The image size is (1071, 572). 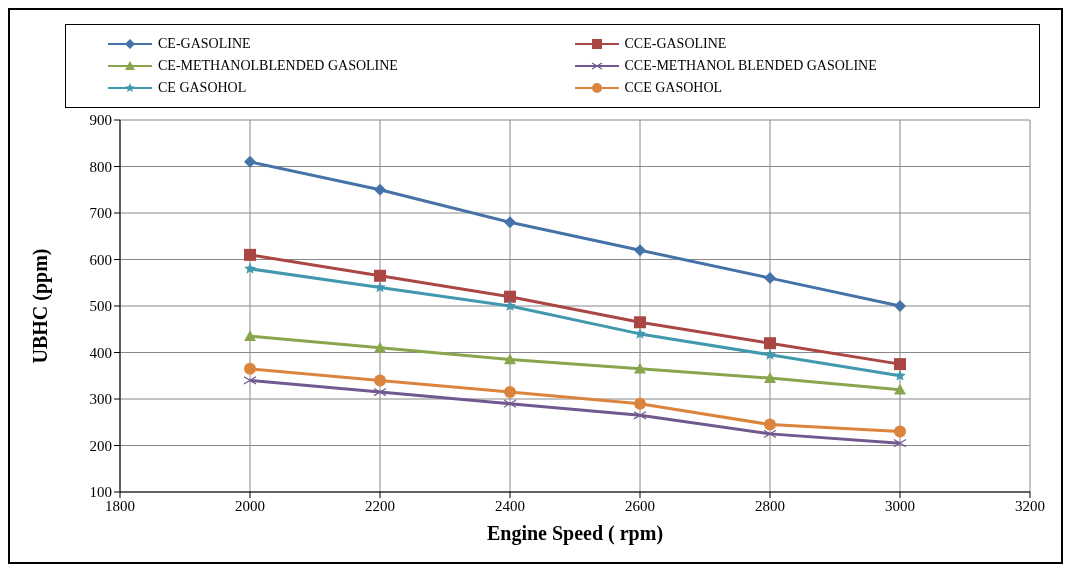 What do you see at coordinates (100, 445) in the screenshot?
I see `y-tick-label: 200` at bounding box center [100, 445].